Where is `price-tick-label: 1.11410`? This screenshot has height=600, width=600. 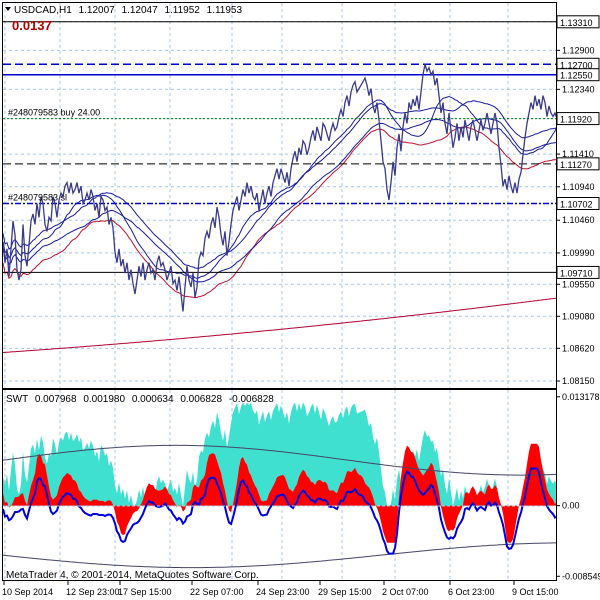
price-tick-label: 1.11410 is located at coordinates (578, 154).